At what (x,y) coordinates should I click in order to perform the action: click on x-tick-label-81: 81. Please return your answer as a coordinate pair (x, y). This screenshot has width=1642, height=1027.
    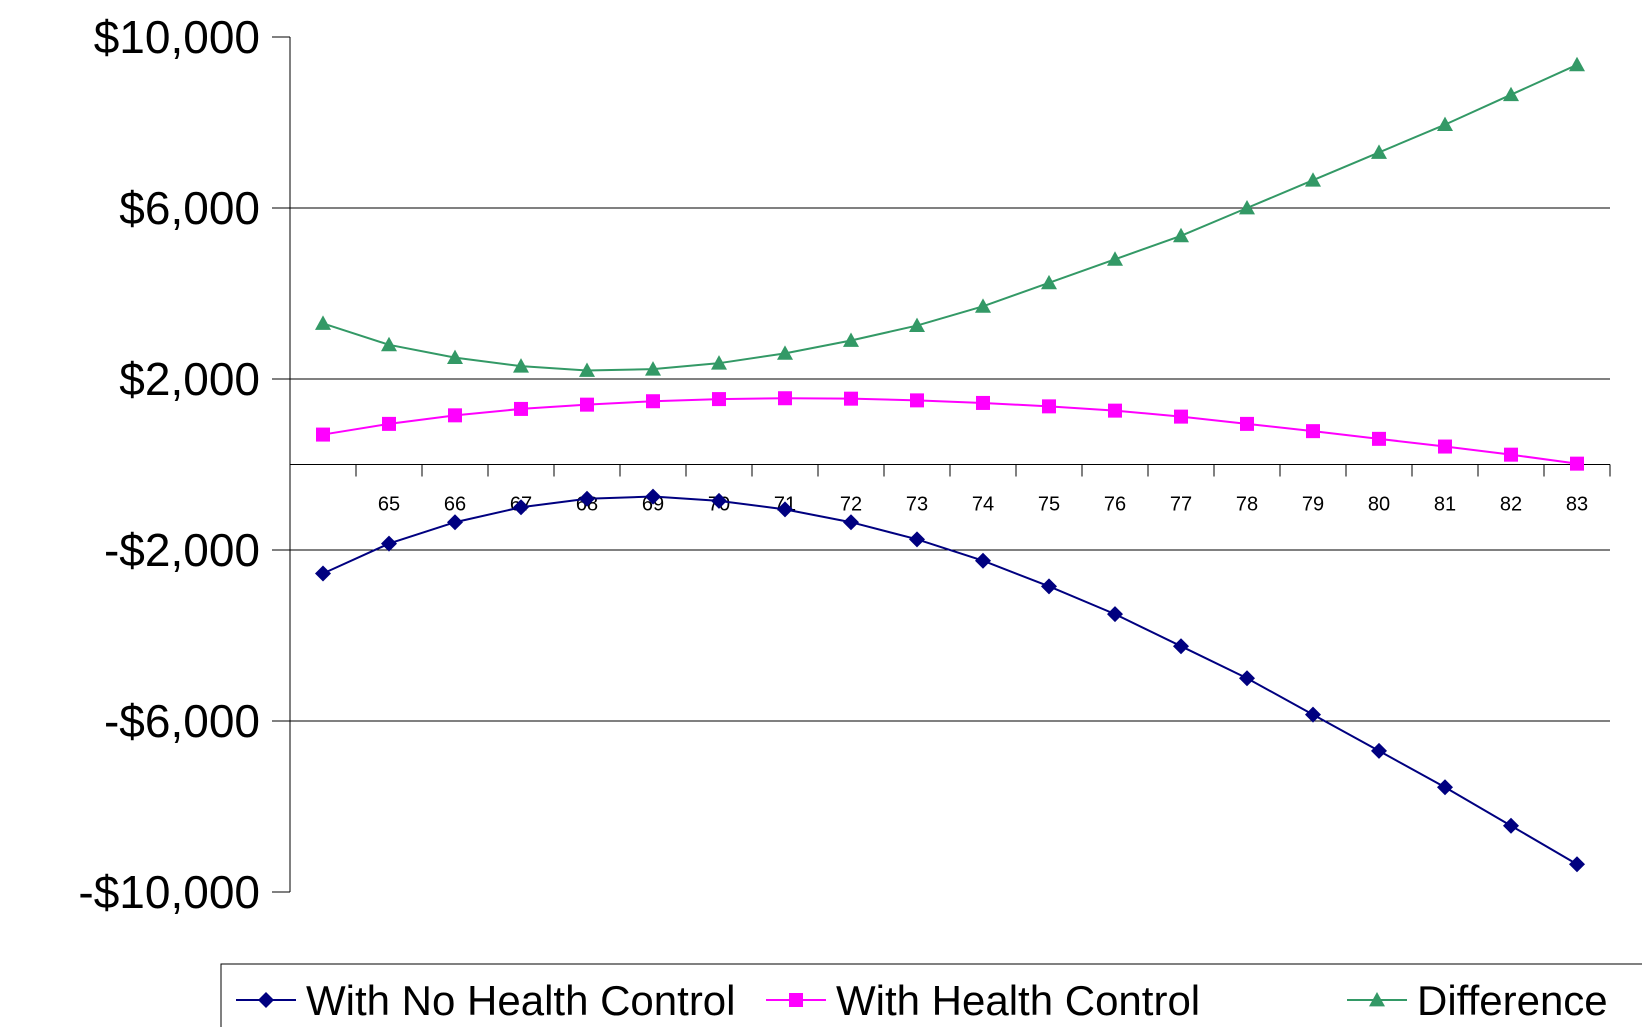
    Looking at the image, I should click on (1445, 505).